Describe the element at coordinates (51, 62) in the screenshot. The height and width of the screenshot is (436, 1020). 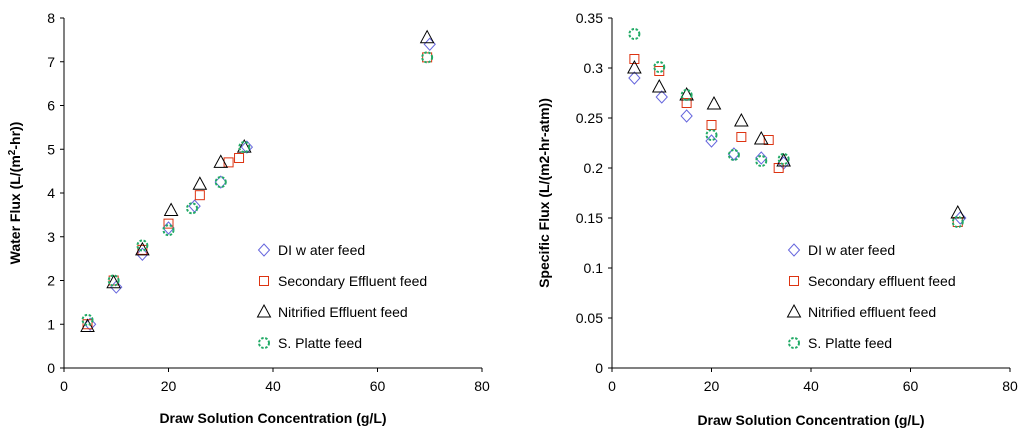
I see `y-tick-label: 7` at that location.